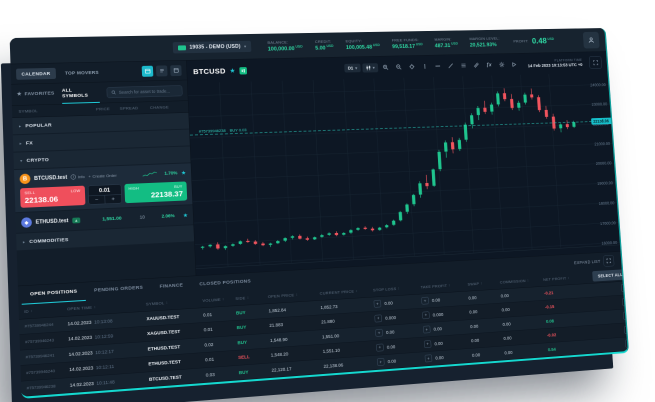 Image resolution: width=655 pixels, height=402 pixels. I want to click on profit-value: 0.48USD, so click(542, 41).